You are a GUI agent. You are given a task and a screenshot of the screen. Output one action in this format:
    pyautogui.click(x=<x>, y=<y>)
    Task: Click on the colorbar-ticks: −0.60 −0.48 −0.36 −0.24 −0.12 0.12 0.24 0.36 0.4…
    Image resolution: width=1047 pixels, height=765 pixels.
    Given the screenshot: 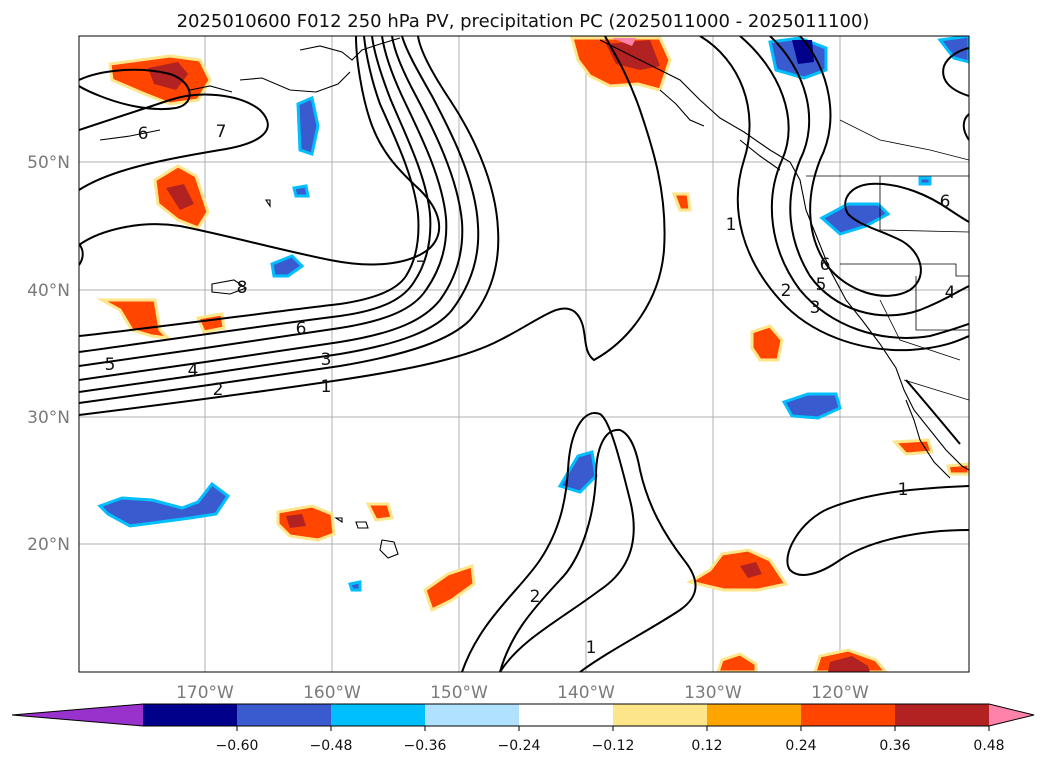 What is the action you would take?
    pyautogui.click(x=610, y=740)
    